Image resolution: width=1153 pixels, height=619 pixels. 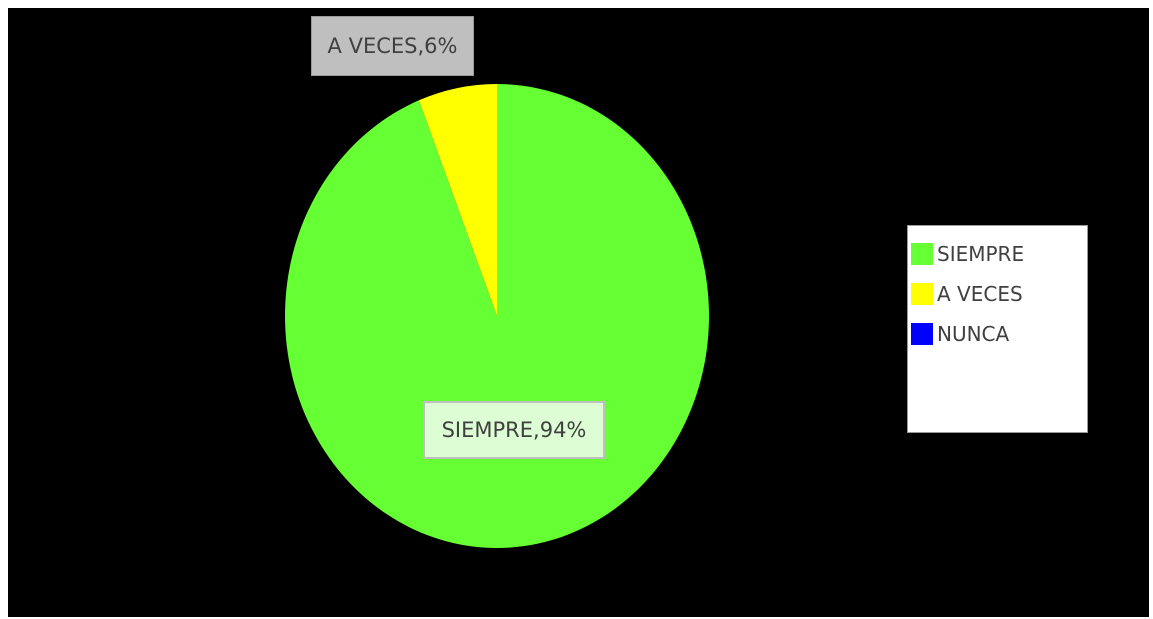 What do you see at coordinates (392, 46) in the screenshot?
I see `data-label-a-veces: A VECES,6%` at bounding box center [392, 46].